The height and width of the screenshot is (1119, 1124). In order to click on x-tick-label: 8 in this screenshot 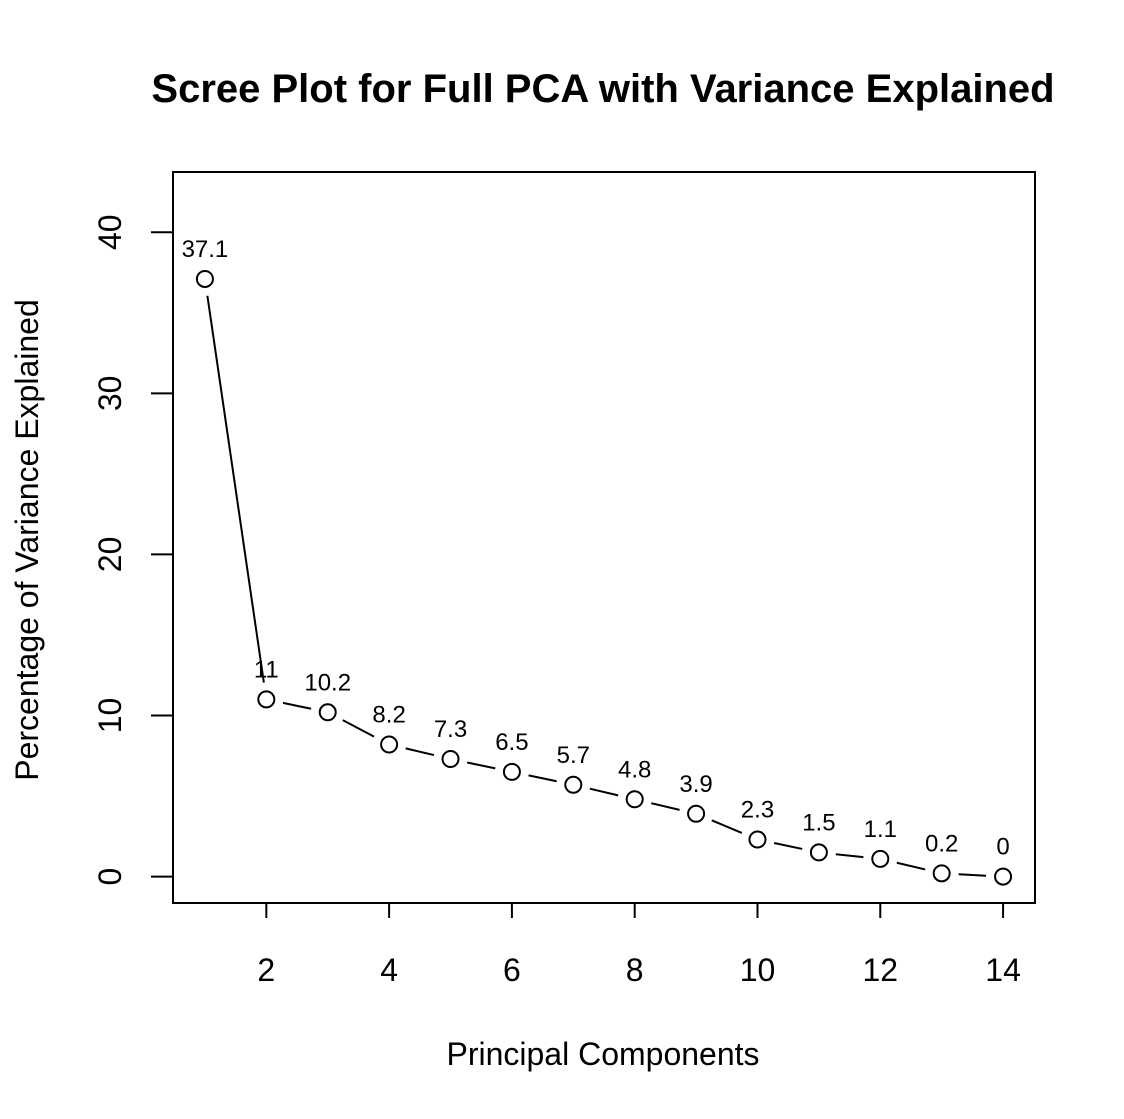, I will do `click(635, 970)`.